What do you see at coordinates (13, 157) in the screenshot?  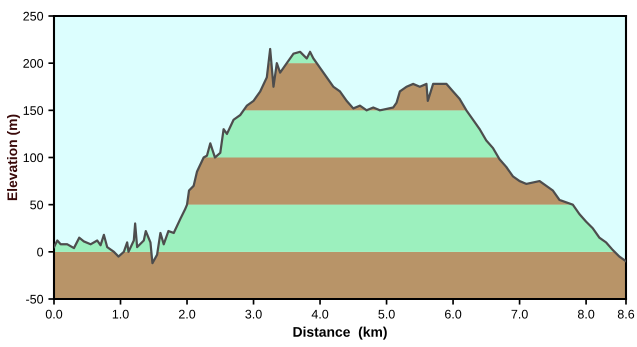 I see `y-axis-title: Elevation (m)` at bounding box center [13, 157].